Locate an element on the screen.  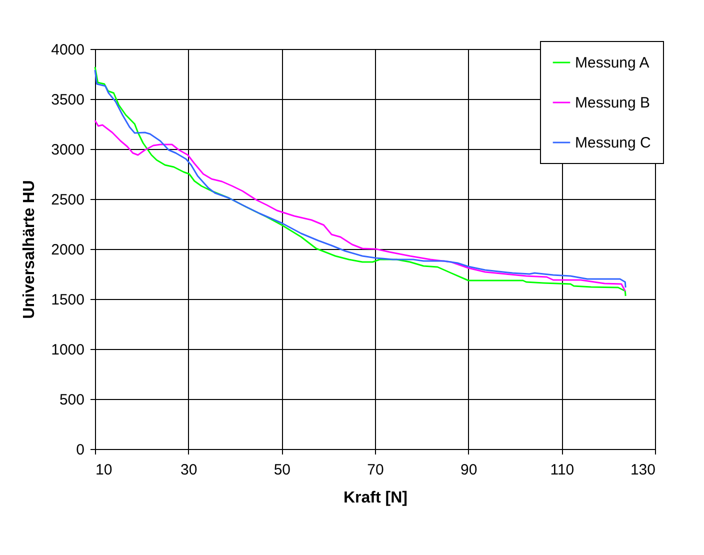
y-tick-label: 1500 is located at coordinates (67, 300).